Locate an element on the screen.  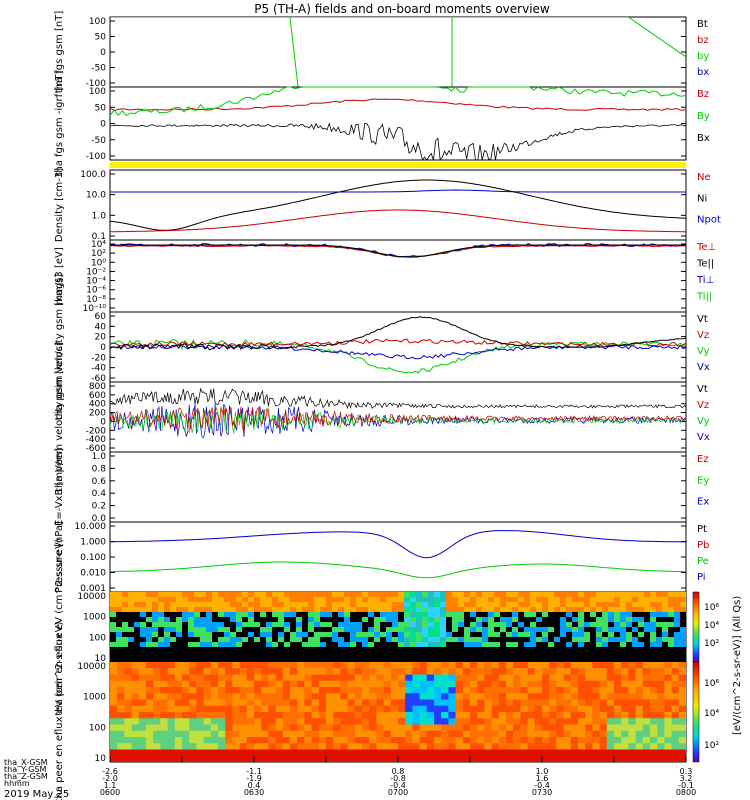
date-label: 2019 May 25 is located at coordinates (36, 794).